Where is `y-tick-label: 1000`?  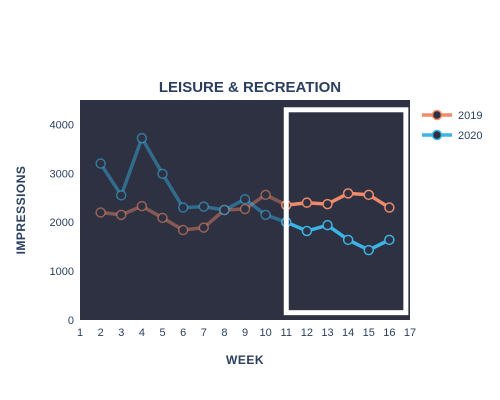
y-tick-label: 1000 is located at coordinates (62, 272).